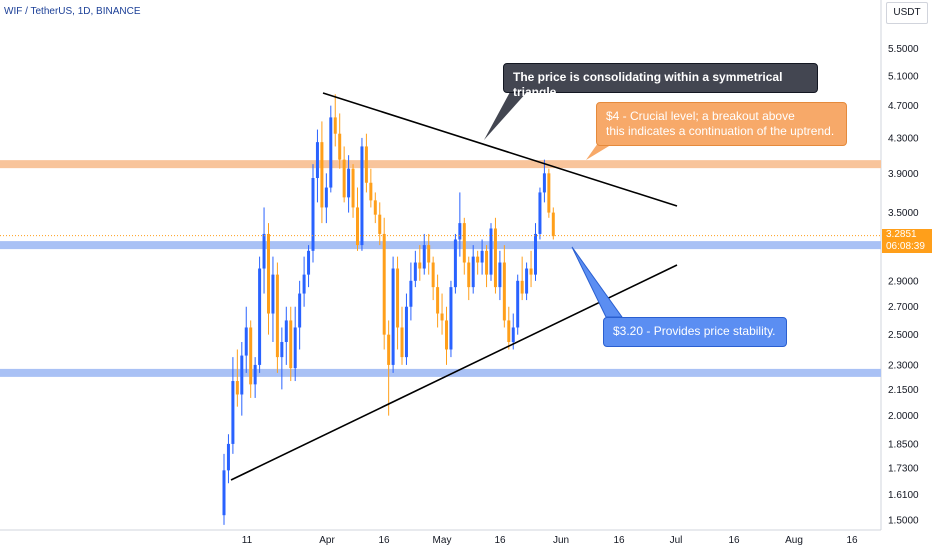 The width and height of the screenshot is (932, 550). What do you see at coordinates (903, 469) in the screenshot?
I see `y-tick-label: 1.7300` at bounding box center [903, 469].